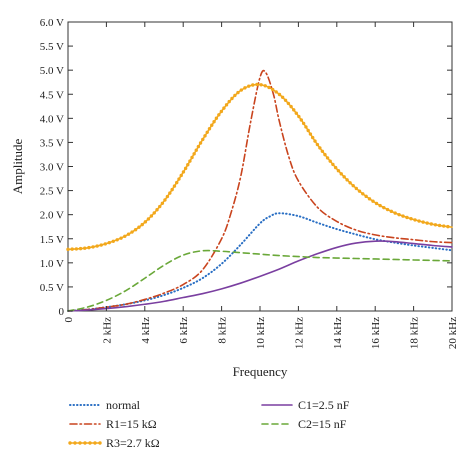 The width and height of the screenshot is (474, 465). What do you see at coordinates (131, 424) in the screenshot?
I see `legend-label: R1=15 kΩ` at bounding box center [131, 424].